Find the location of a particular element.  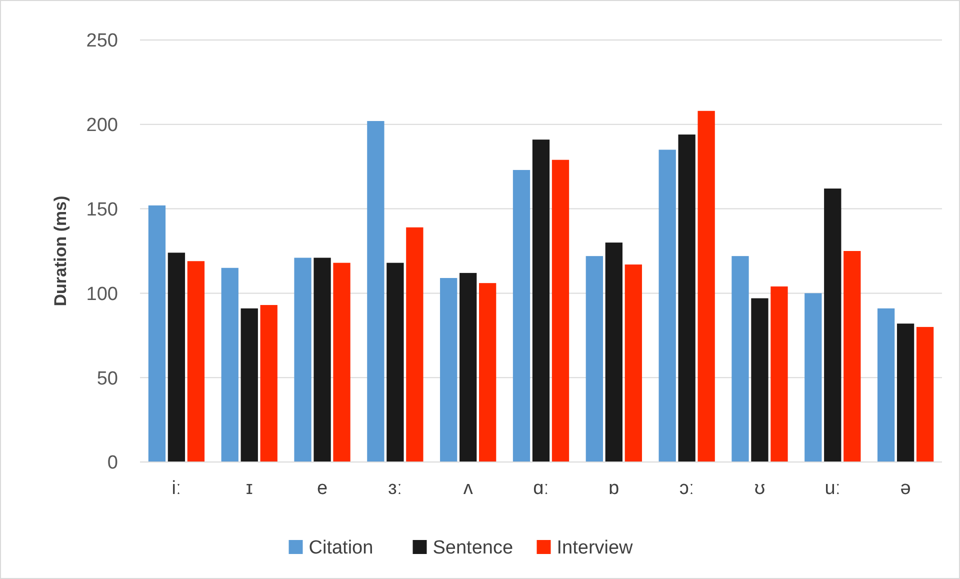

y-tick-label: 250 is located at coordinates (102, 41).